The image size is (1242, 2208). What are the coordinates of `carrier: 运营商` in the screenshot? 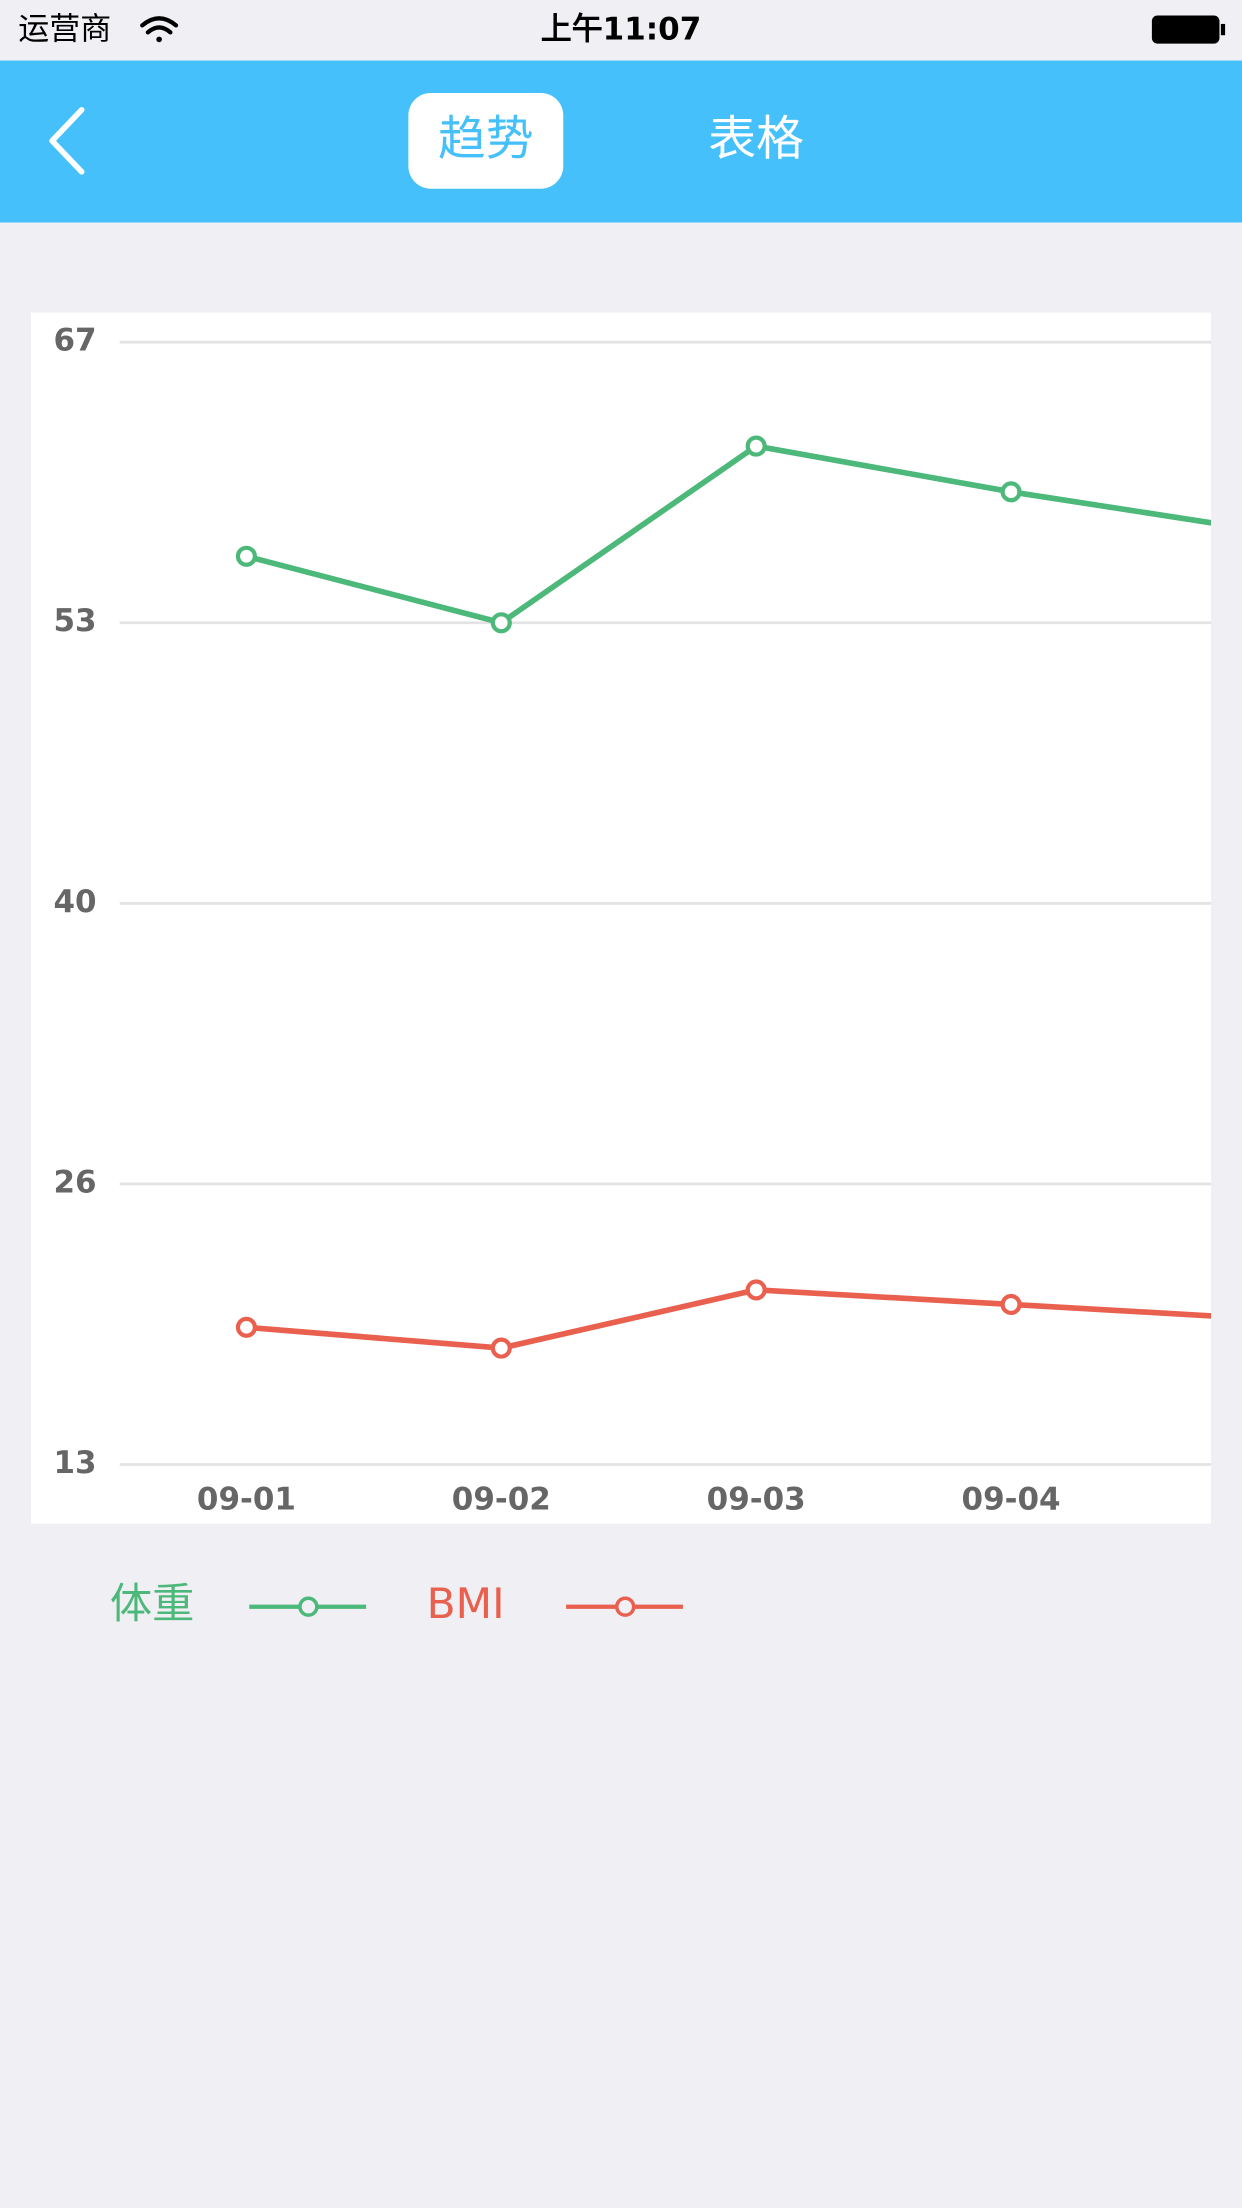 It's located at (64, 29).